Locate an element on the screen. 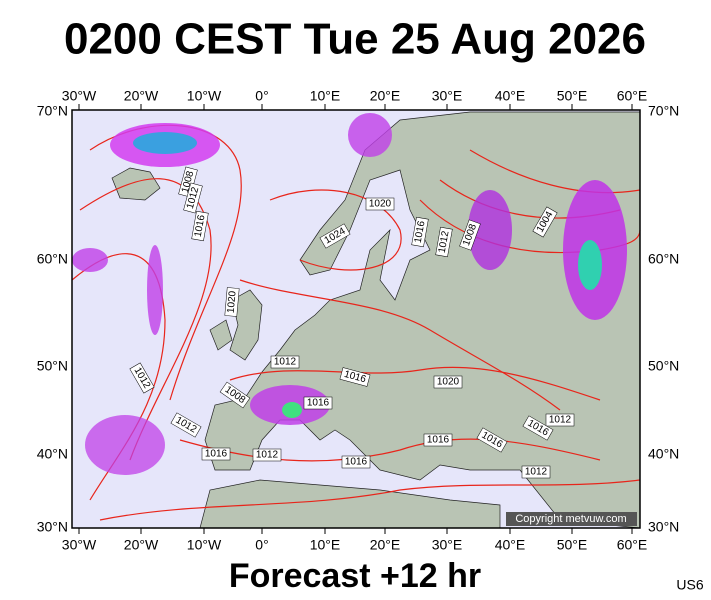  copyright: Copyright metvuw.com is located at coordinates (570, 519).